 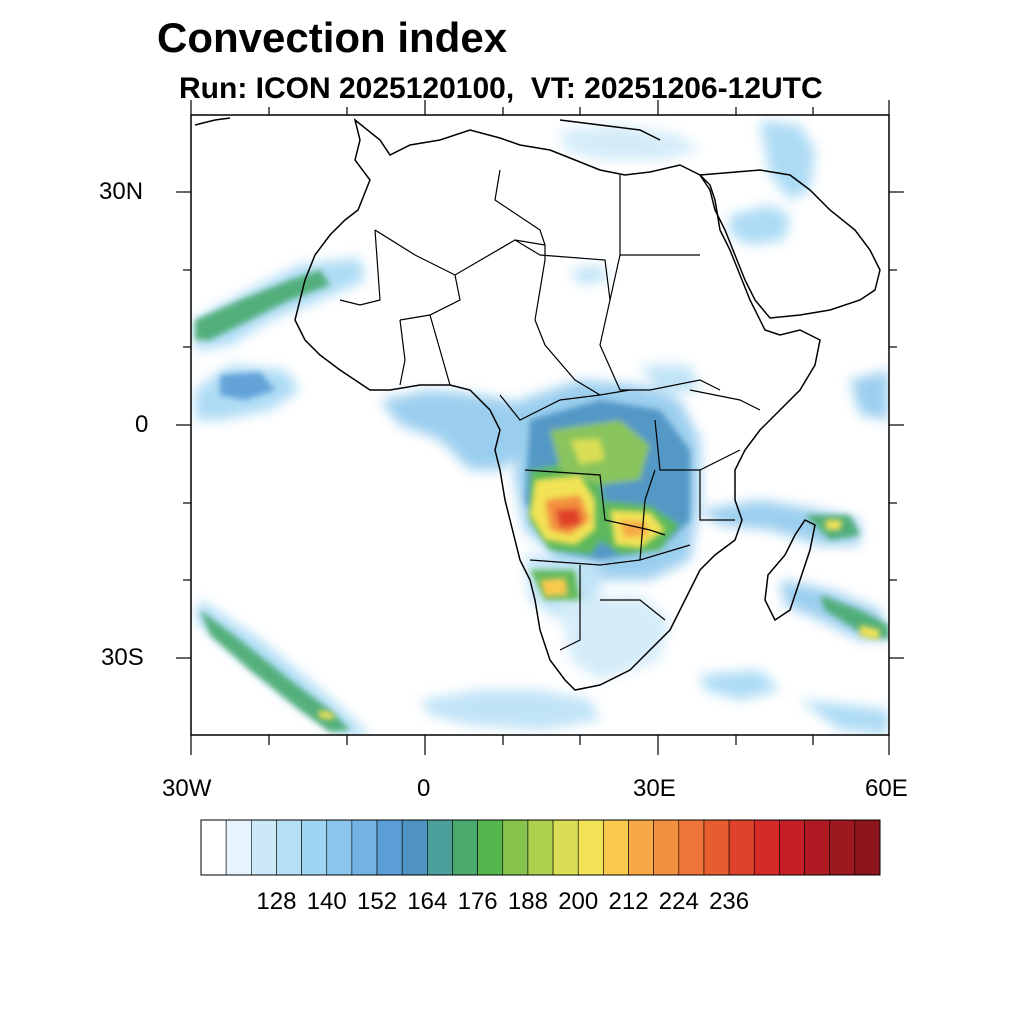 I want to click on colorbar-tick-label: 236, so click(x=729, y=901).